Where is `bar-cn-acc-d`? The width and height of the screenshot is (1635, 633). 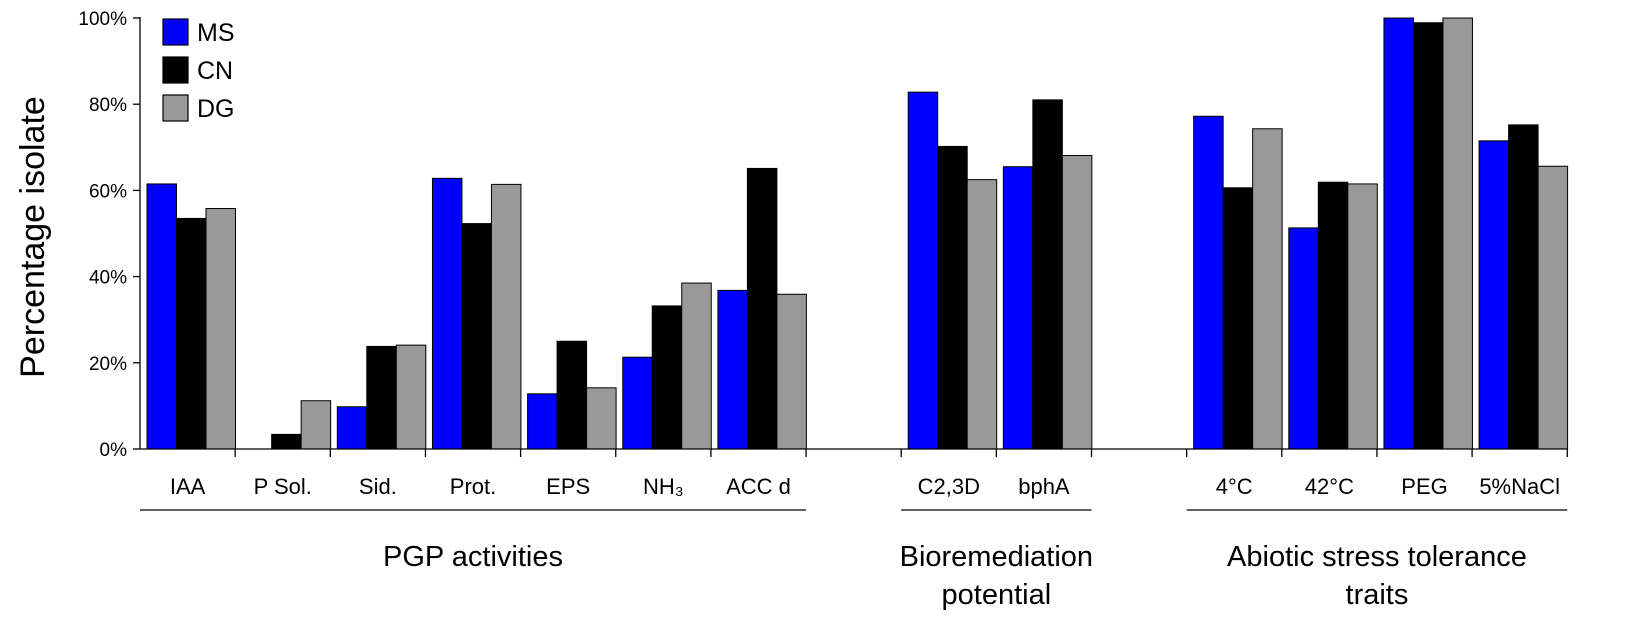
bar-cn-acc-d is located at coordinates (762, 308).